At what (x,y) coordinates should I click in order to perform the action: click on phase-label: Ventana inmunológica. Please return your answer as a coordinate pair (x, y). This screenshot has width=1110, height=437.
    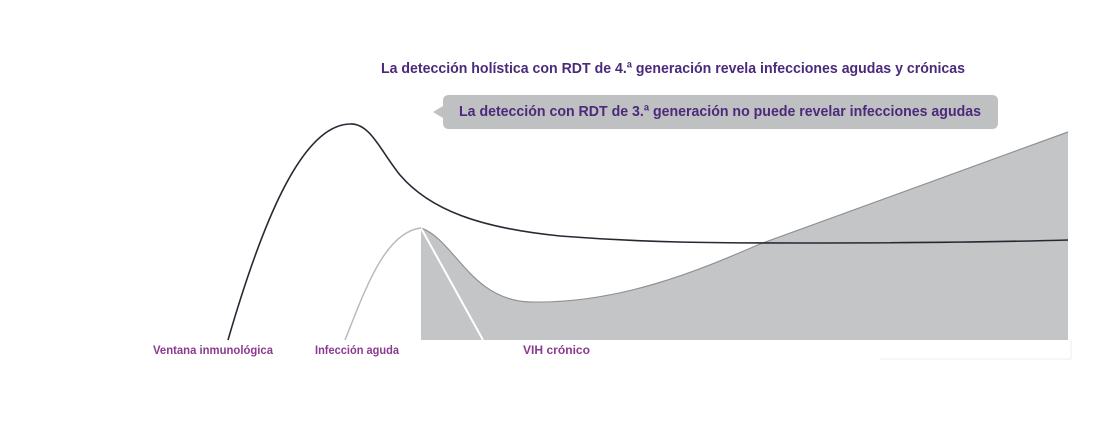
    Looking at the image, I should click on (213, 350).